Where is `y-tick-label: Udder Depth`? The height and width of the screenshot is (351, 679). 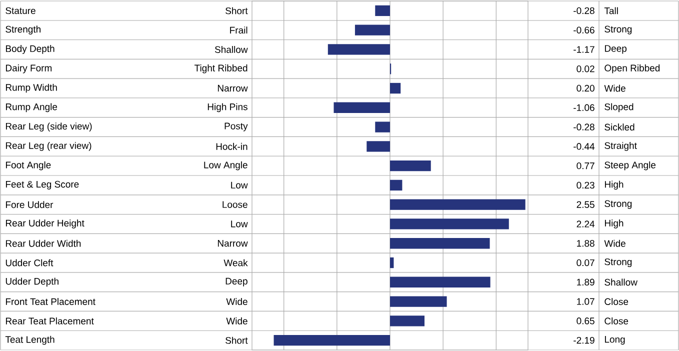
y-tick-label: Udder Depth is located at coordinates (32, 282).